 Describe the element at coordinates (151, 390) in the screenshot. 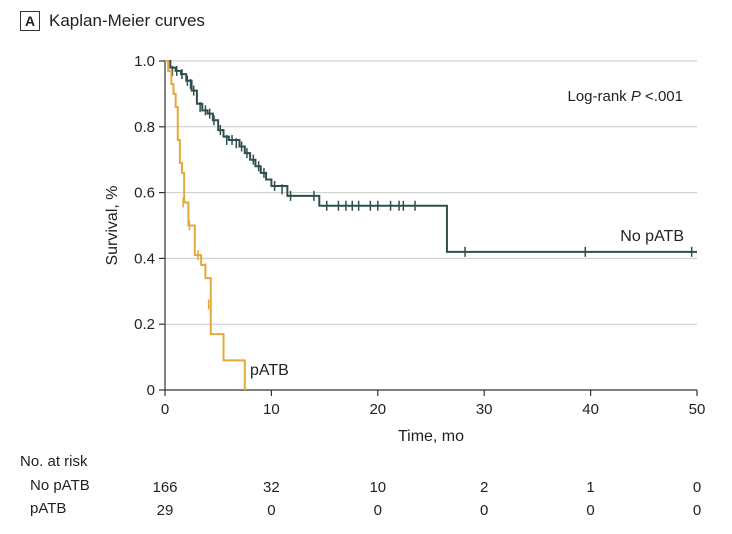

I see `y-tick-label-0: 0` at that location.